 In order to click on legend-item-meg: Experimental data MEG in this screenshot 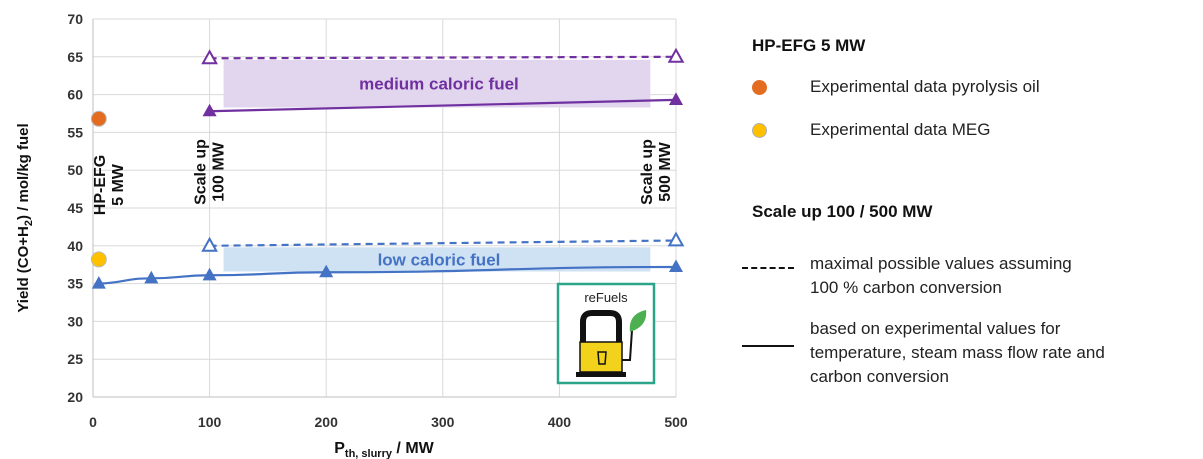, I will do `click(900, 129)`.